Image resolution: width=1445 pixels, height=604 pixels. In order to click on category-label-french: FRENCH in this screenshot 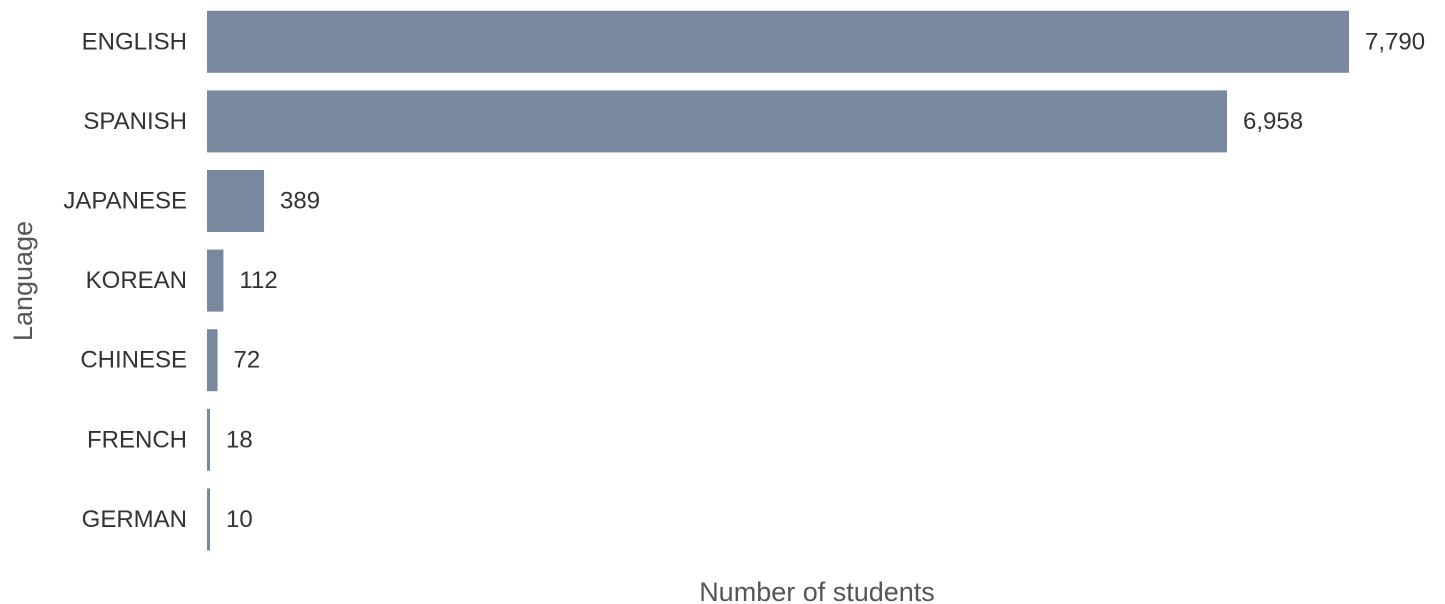, I will do `click(137, 439)`.